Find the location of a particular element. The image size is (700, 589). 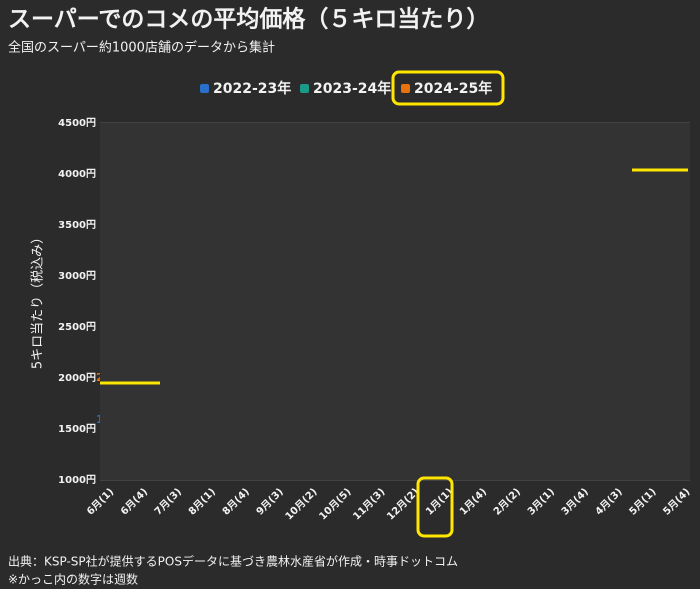

x-tick-label: 3月(1) is located at coordinates (541, 502).